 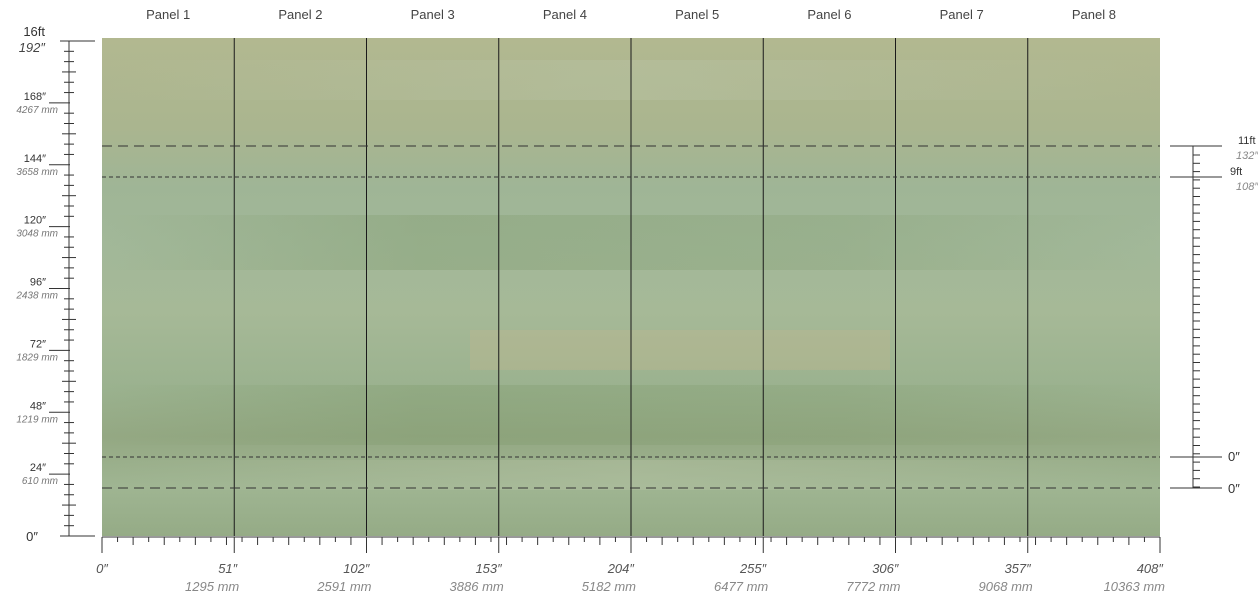 I want to click on panel-label: Panel 5, so click(x=697, y=14).